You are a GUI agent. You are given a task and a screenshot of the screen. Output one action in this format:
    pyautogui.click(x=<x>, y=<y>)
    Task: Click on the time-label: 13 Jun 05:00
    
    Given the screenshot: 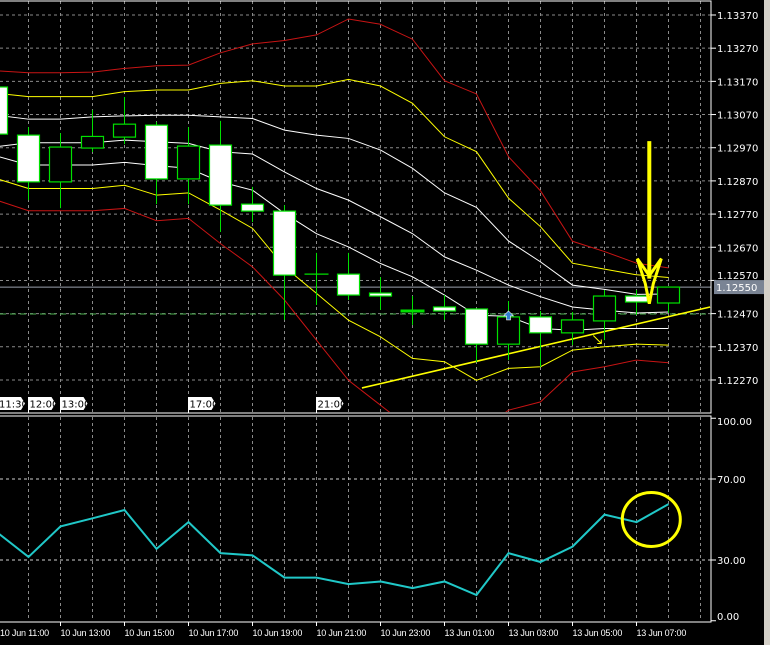 What is the action you would take?
    pyautogui.click(x=598, y=633)
    